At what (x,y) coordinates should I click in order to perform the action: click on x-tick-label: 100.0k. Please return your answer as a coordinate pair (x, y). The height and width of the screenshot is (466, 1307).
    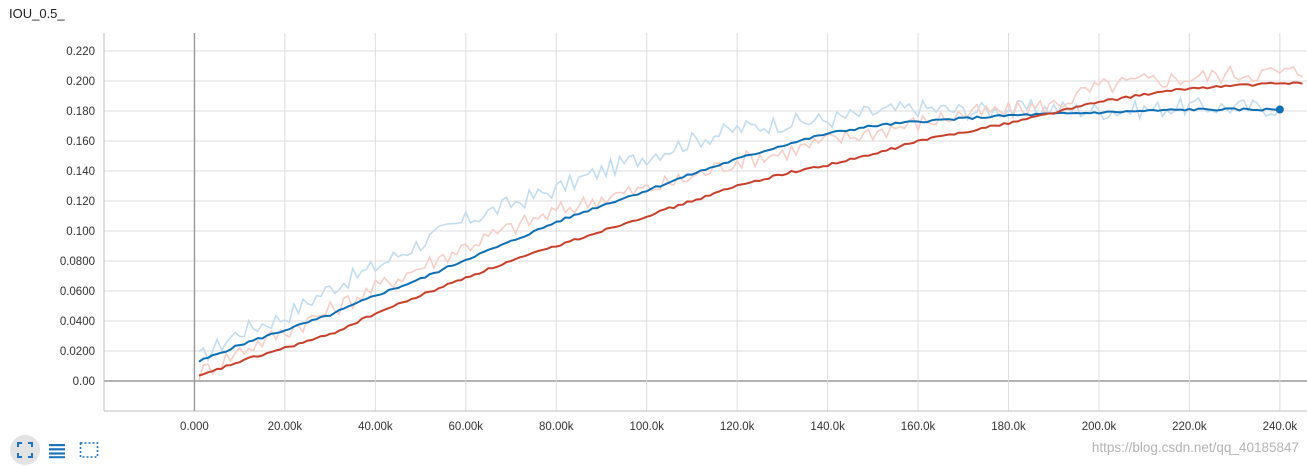
    Looking at the image, I should click on (646, 427).